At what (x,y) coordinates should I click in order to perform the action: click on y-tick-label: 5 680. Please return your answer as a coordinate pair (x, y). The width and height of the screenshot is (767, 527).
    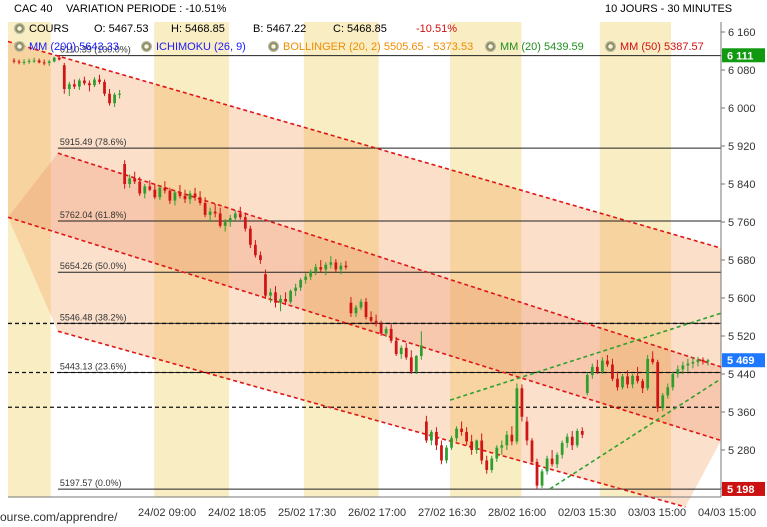
    Looking at the image, I should click on (742, 261).